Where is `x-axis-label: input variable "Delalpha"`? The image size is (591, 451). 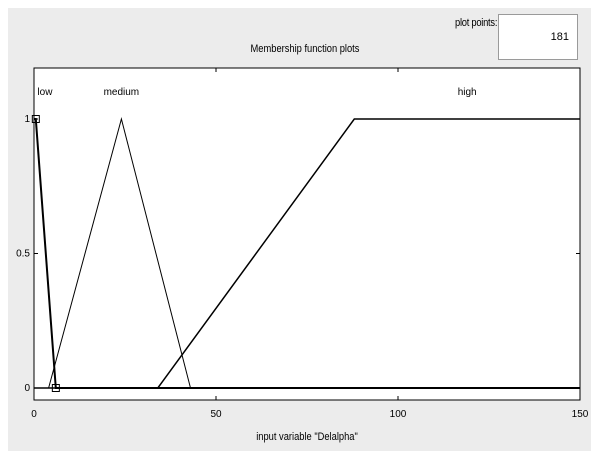 x-axis-label: input variable "Delalpha" is located at coordinates (307, 437).